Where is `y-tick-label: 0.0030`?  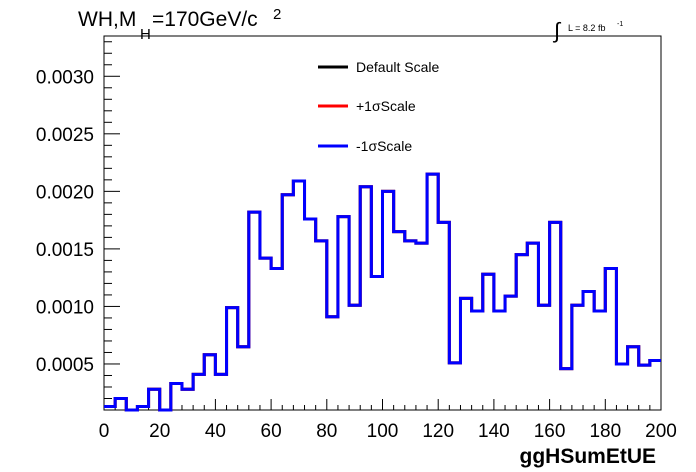 y-tick-label: 0.0030 is located at coordinates (65, 77).